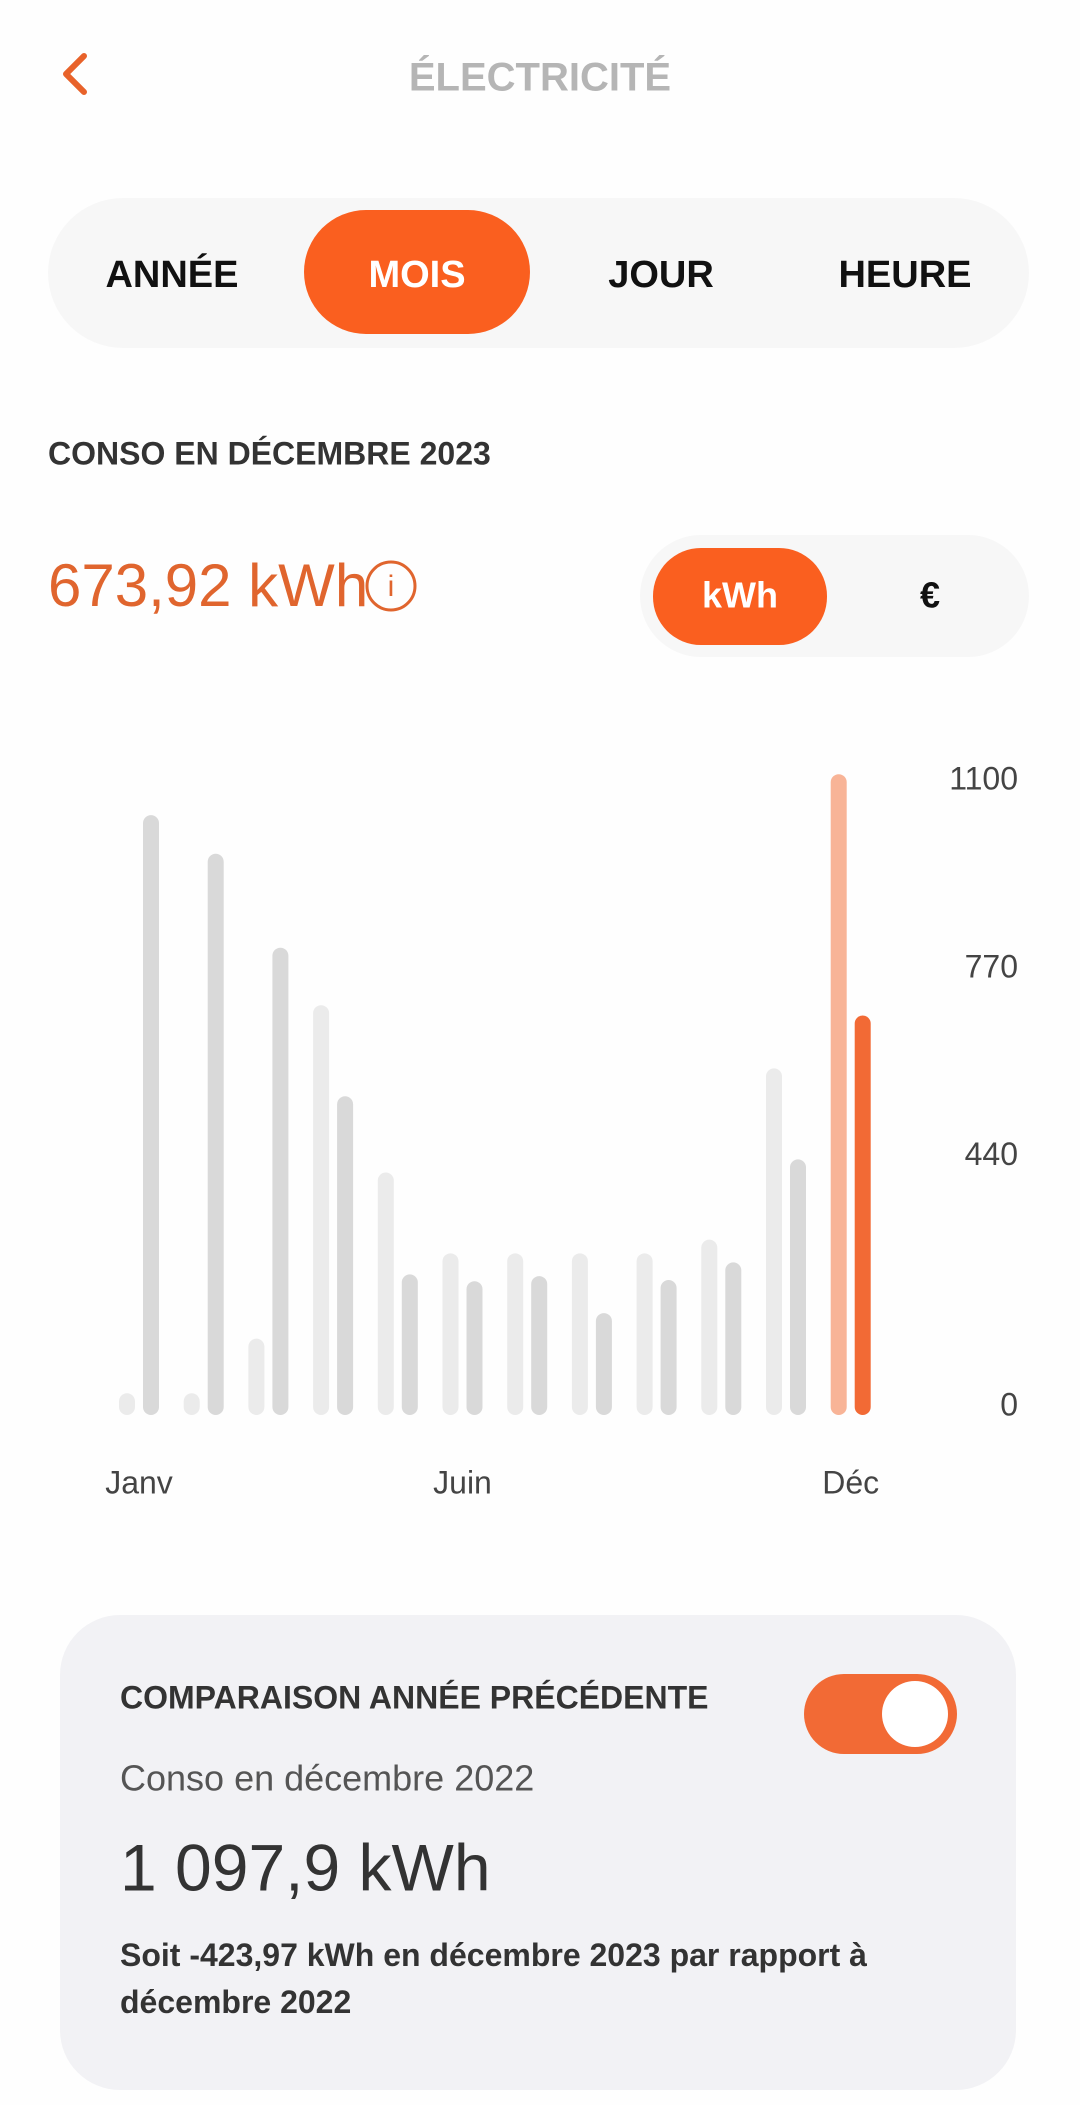 Image resolution: width=1080 pixels, height=2105 pixels. Describe the element at coordinates (915, 1714) in the screenshot. I see `switch-knob` at that location.